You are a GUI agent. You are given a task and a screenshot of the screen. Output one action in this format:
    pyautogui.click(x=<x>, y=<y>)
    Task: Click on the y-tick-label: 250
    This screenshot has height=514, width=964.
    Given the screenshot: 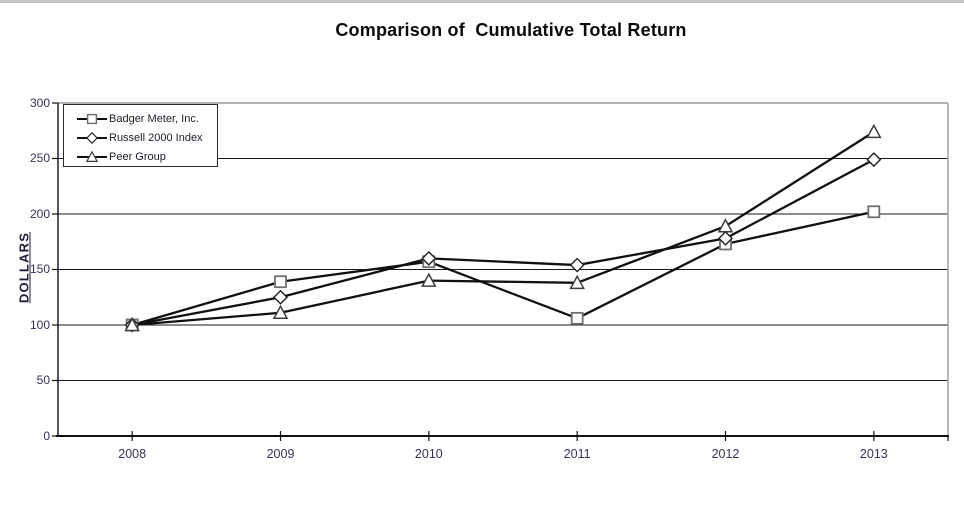 What is the action you would take?
    pyautogui.click(x=39, y=158)
    